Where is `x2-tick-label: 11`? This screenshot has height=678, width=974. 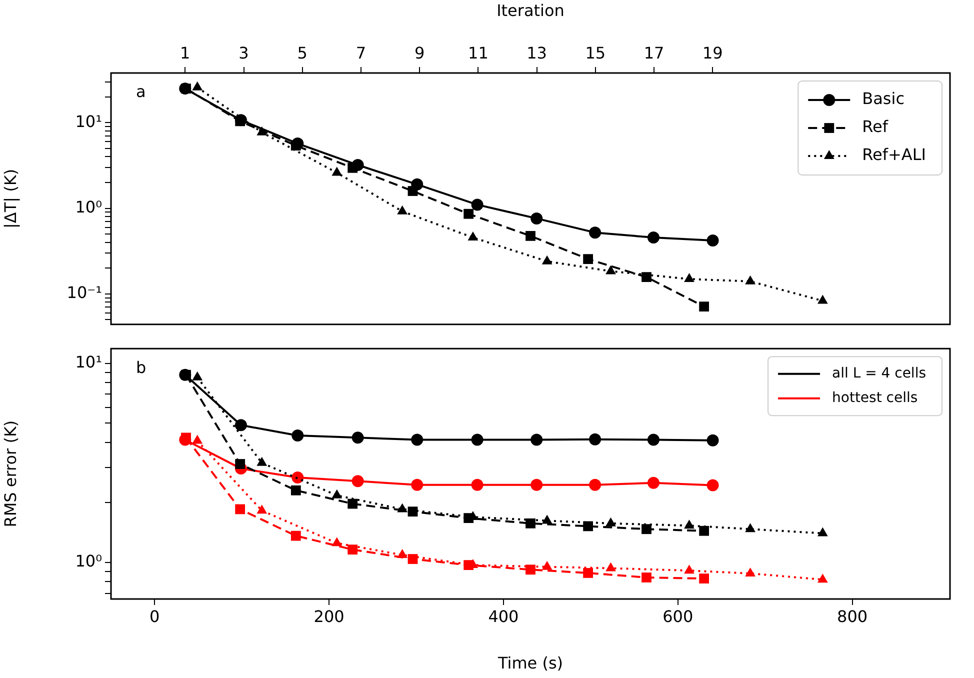 x2-tick-label: 11 is located at coordinates (478, 53).